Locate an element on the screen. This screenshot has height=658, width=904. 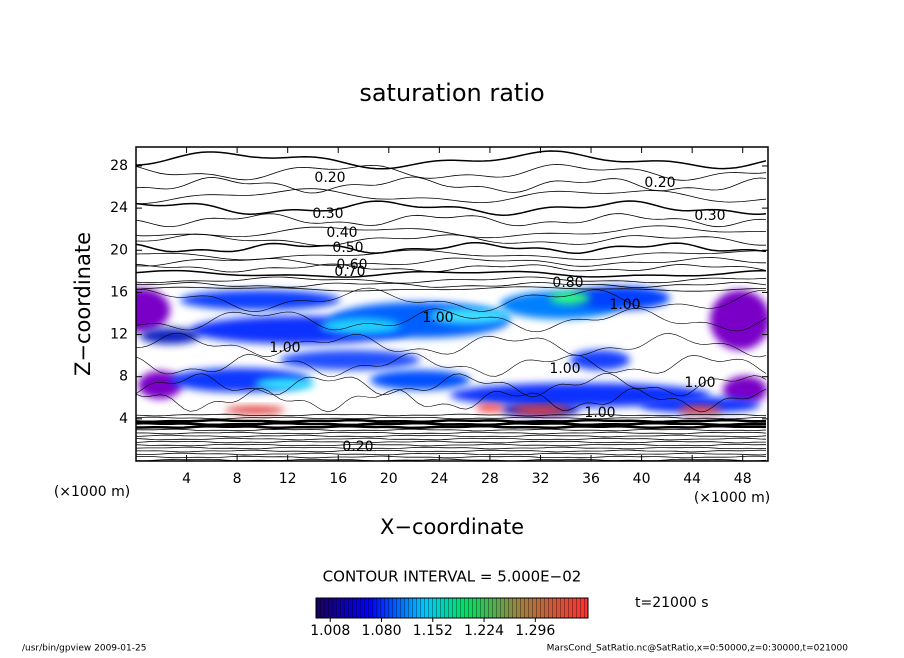
contour-label: 0.20 is located at coordinates (329, 178).